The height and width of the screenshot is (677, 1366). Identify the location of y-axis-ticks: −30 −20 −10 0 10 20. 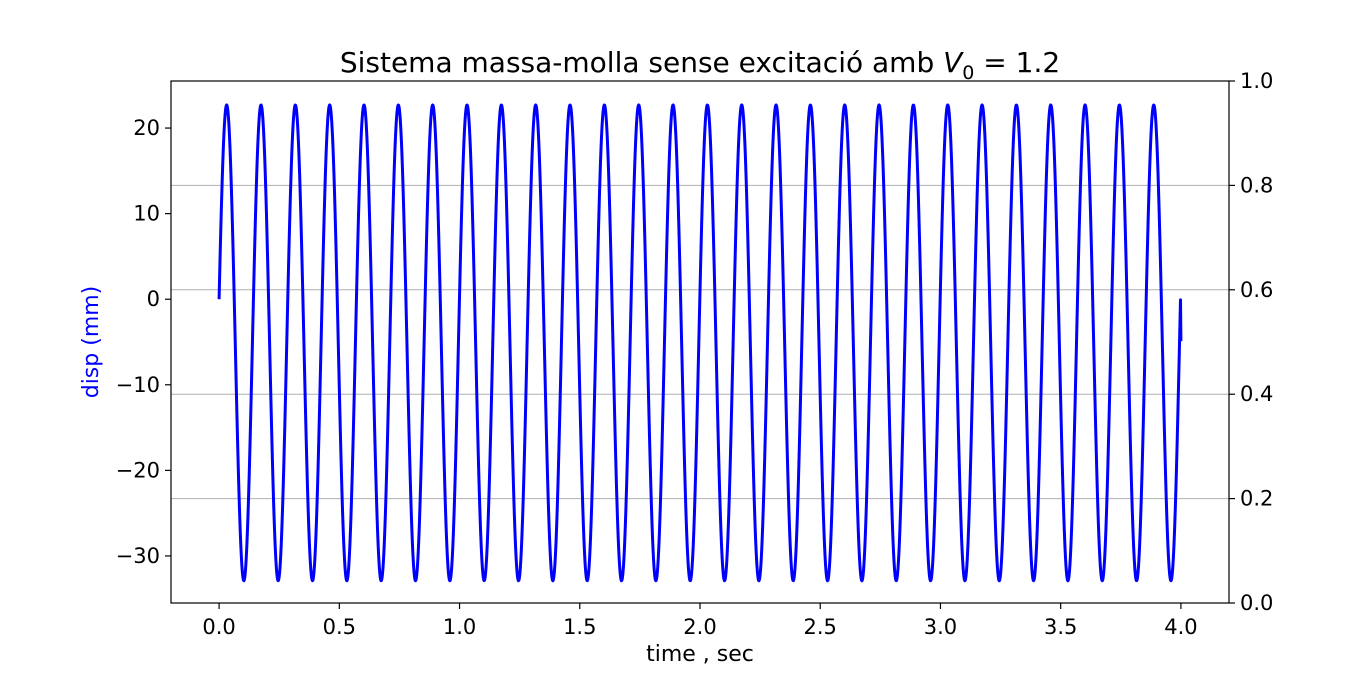
(143, 342).